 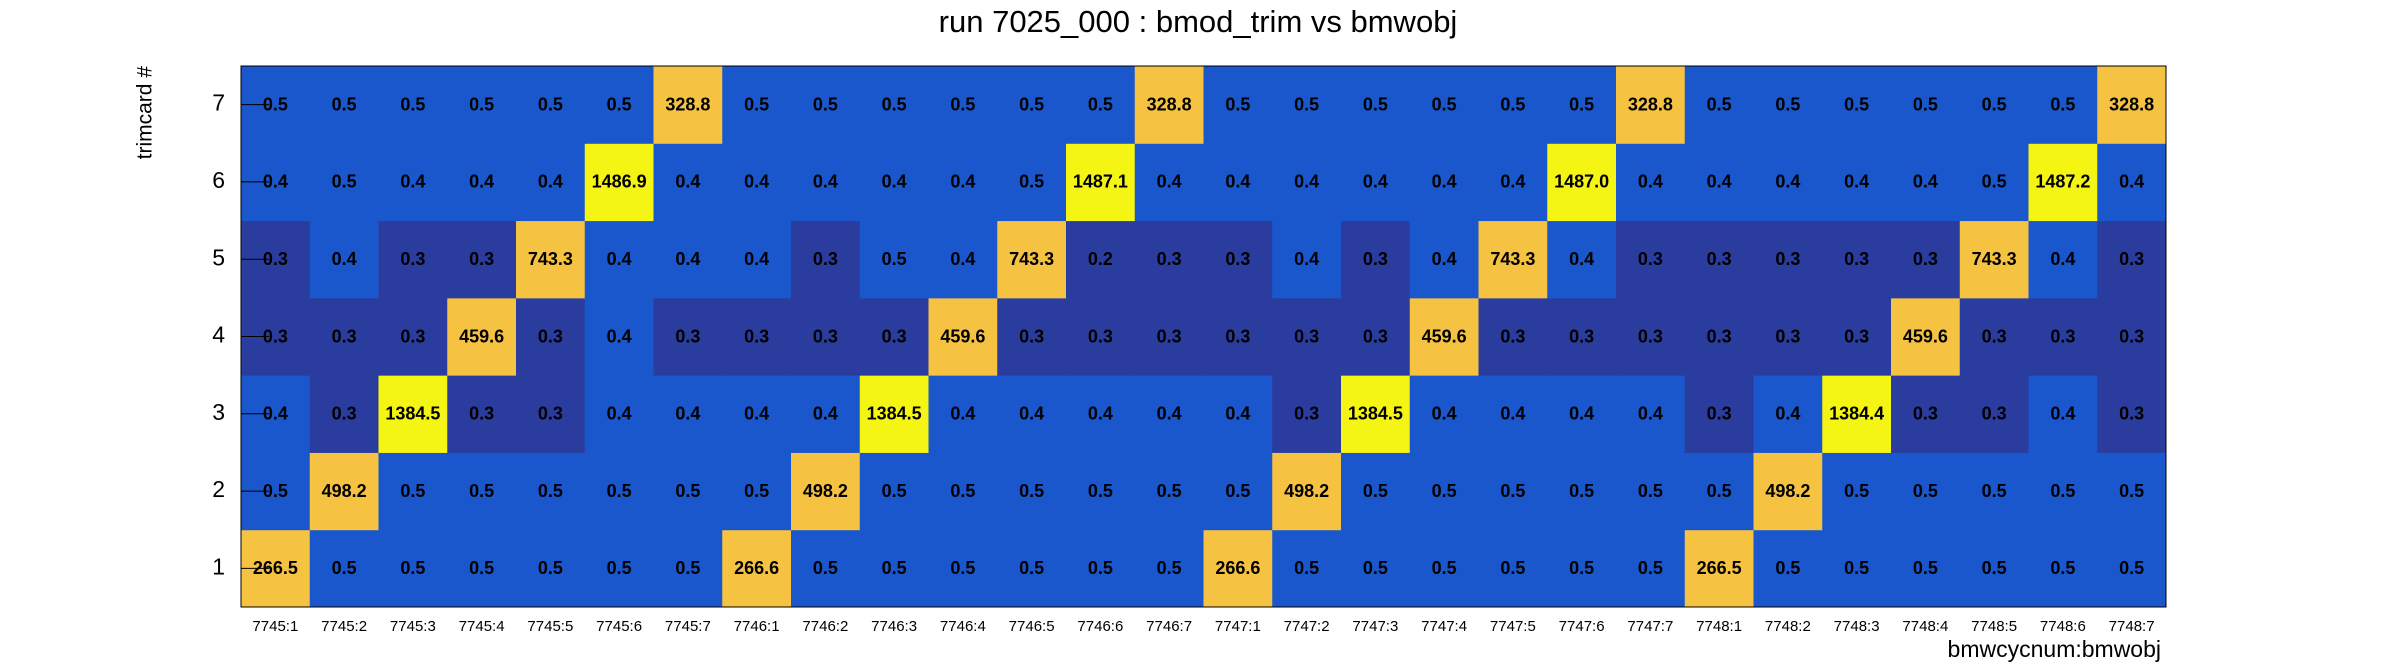 What do you see at coordinates (962, 336) in the screenshot?
I see `cell-label: 459.6` at bounding box center [962, 336].